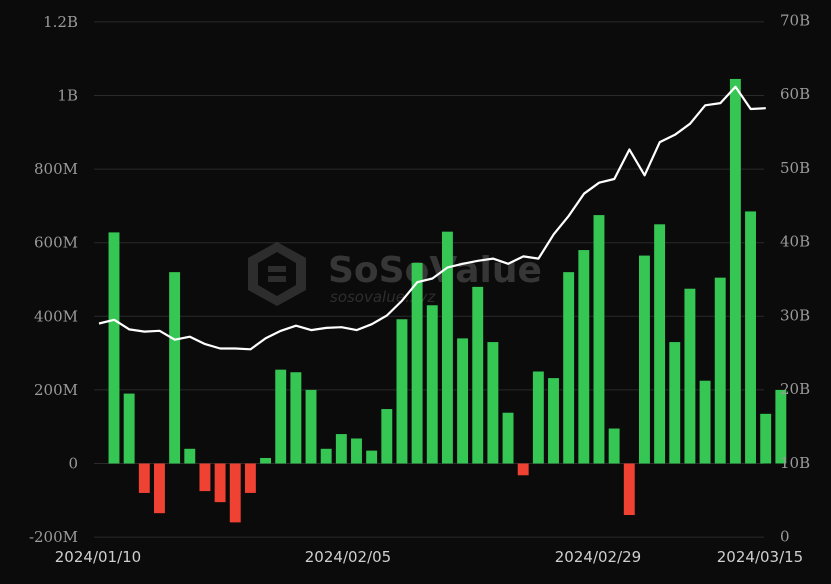 This screenshot has height=584, width=831. Describe the element at coordinates (60, 22) in the screenshot. I see `left-tick-label: 1.2B` at that location.